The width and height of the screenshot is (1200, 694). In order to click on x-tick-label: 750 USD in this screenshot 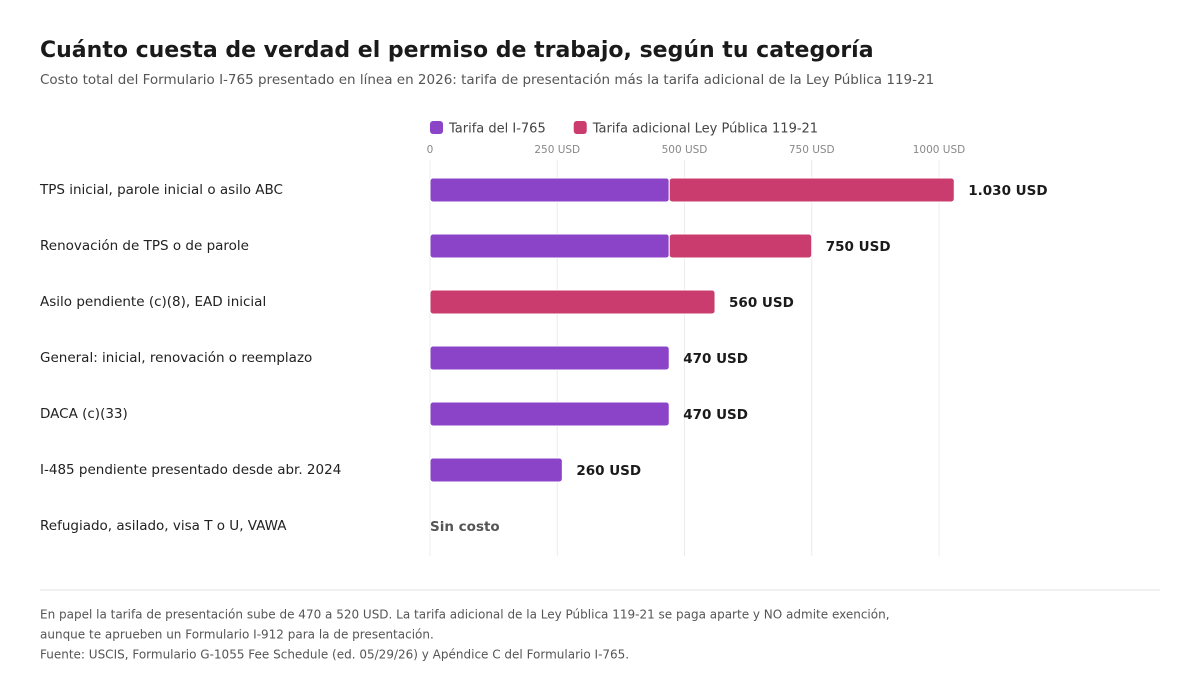, I will do `click(812, 150)`.